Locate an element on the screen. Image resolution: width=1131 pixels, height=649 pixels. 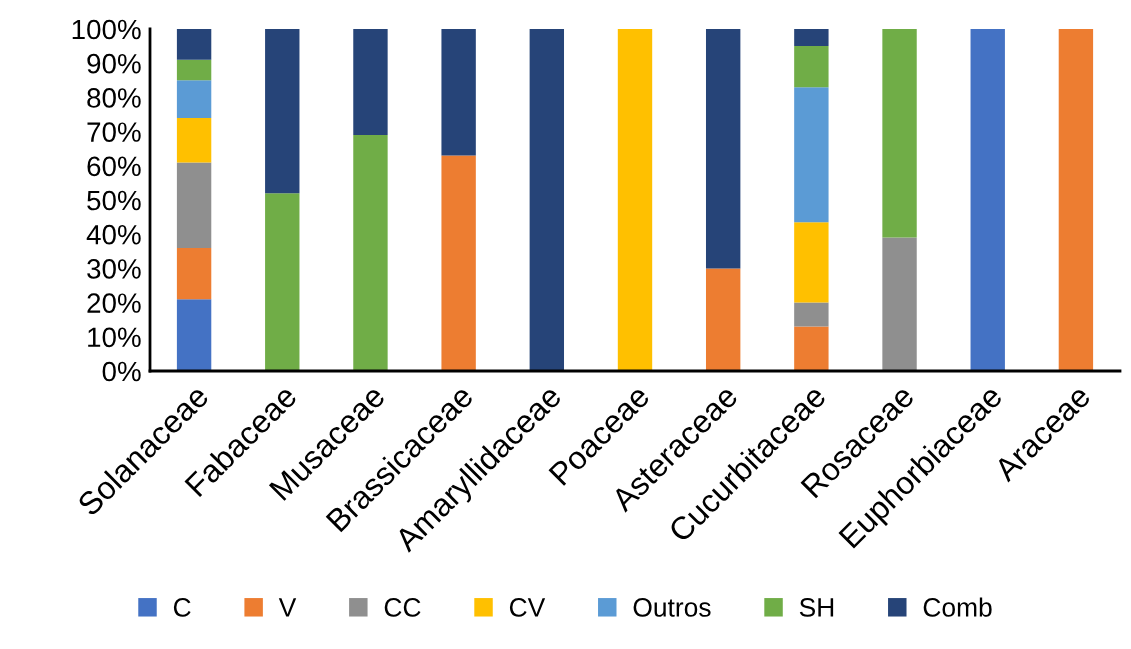
y-tick-label: 40% is located at coordinates (113, 234).